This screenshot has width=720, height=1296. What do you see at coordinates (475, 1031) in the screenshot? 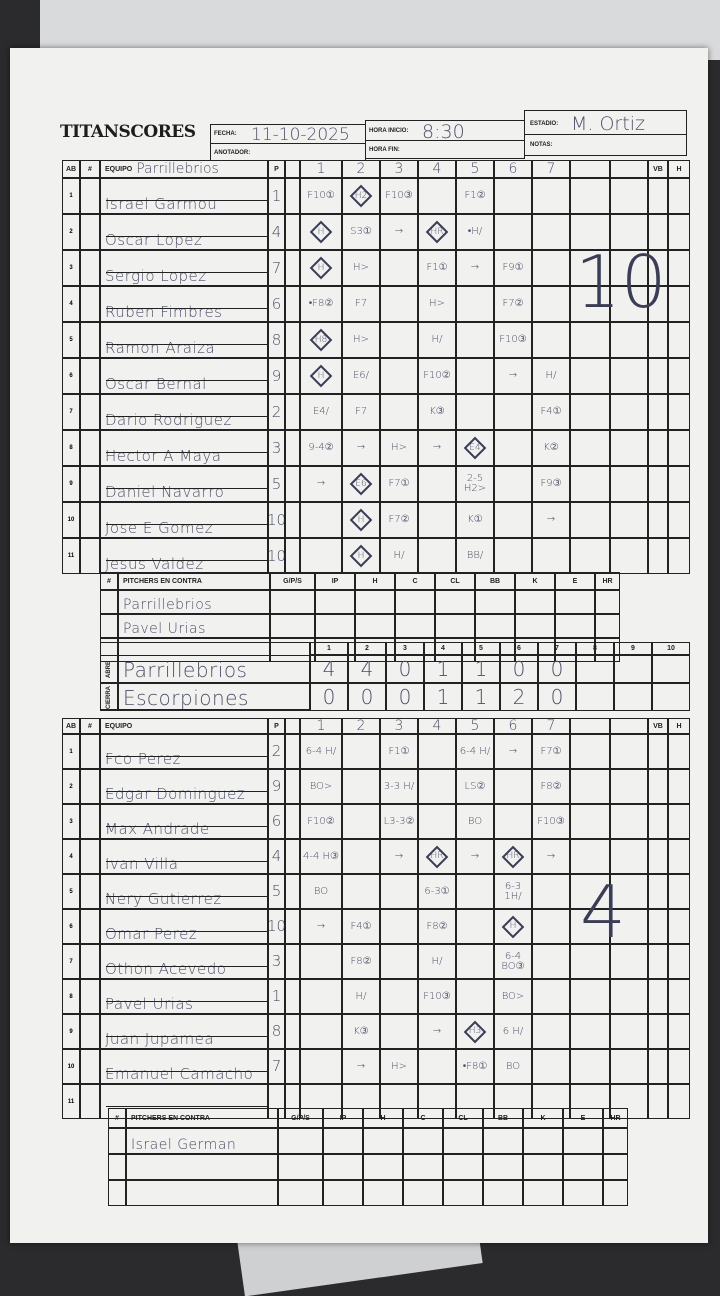
I see `play-notation: H3` at bounding box center [475, 1031].